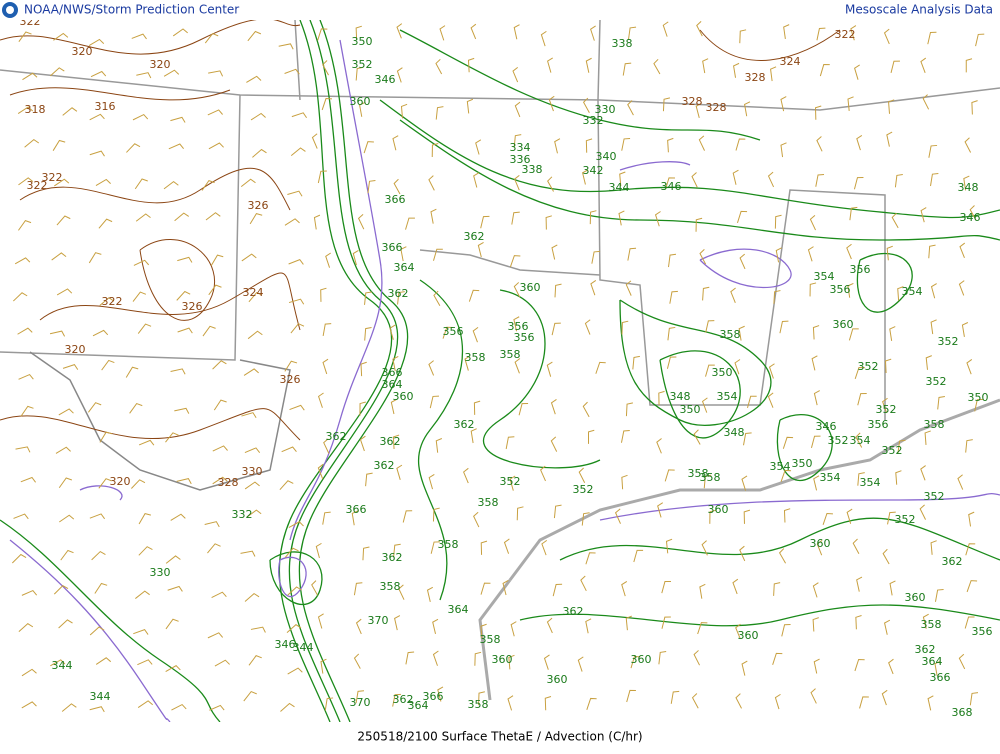 This screenshot has height=754, width=1000. What do you see at coordinates (253, 292) in the screenshot?
I see `contour-label: 324` at bounding box center [253, 292].